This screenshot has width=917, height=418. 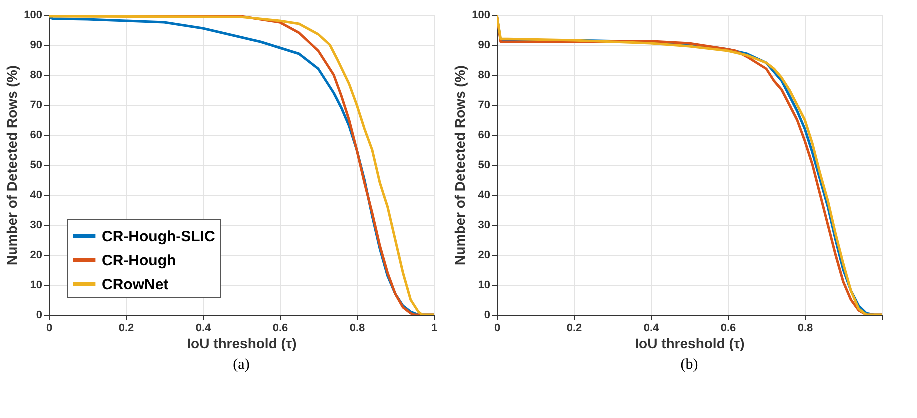 What do you see at coordinates (241, 365) in the screenshot?
I see `text: (a)` at bounding box center [241, 365].